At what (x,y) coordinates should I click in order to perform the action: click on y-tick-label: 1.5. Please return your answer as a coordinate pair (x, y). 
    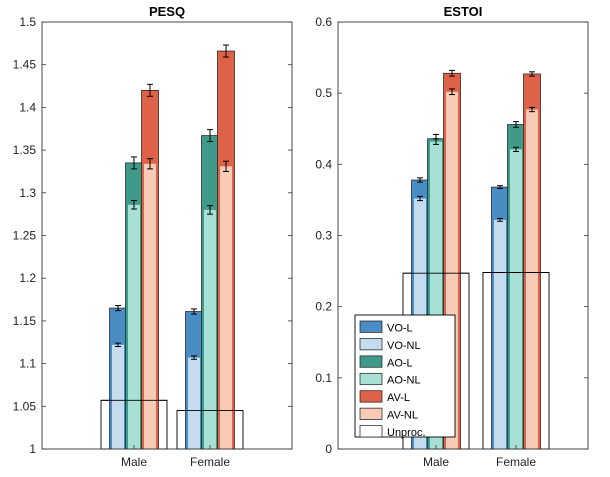
    Looking at the image, I should click on (27, 22).